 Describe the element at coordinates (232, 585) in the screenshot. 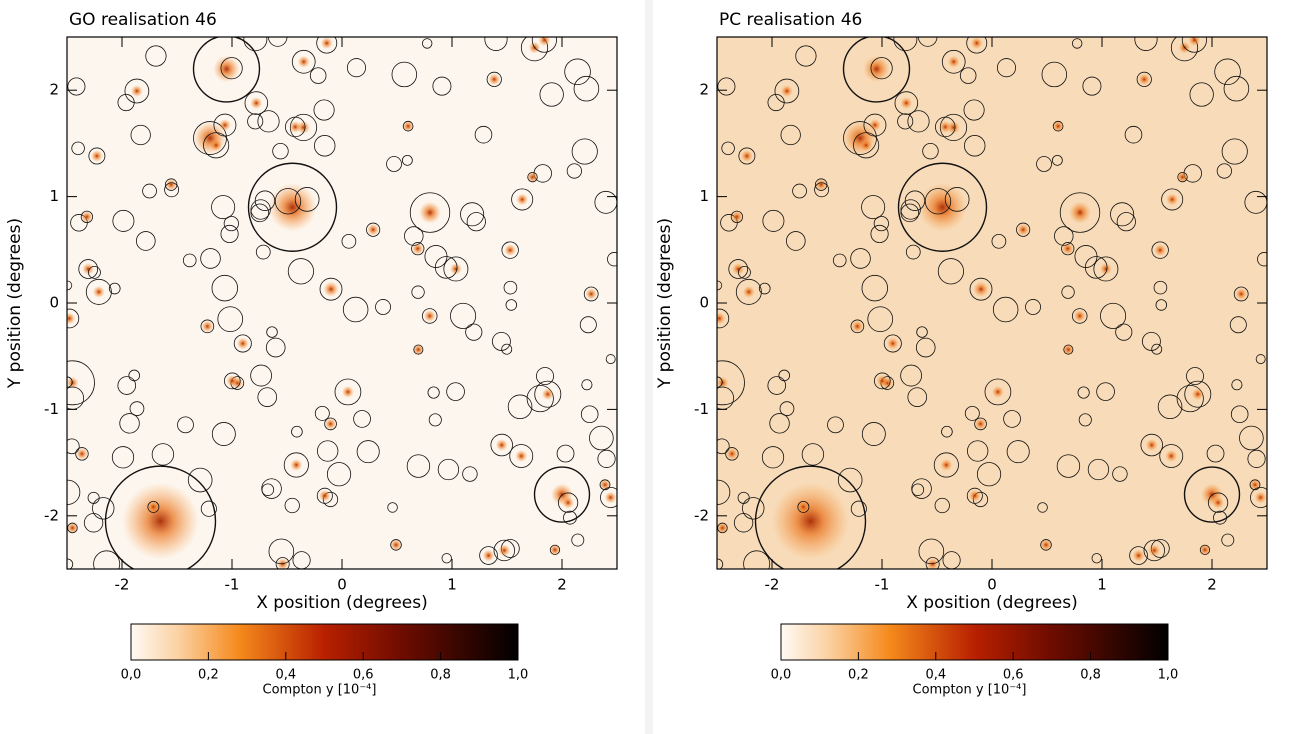

I see `x-tick-label: -1` at that location.